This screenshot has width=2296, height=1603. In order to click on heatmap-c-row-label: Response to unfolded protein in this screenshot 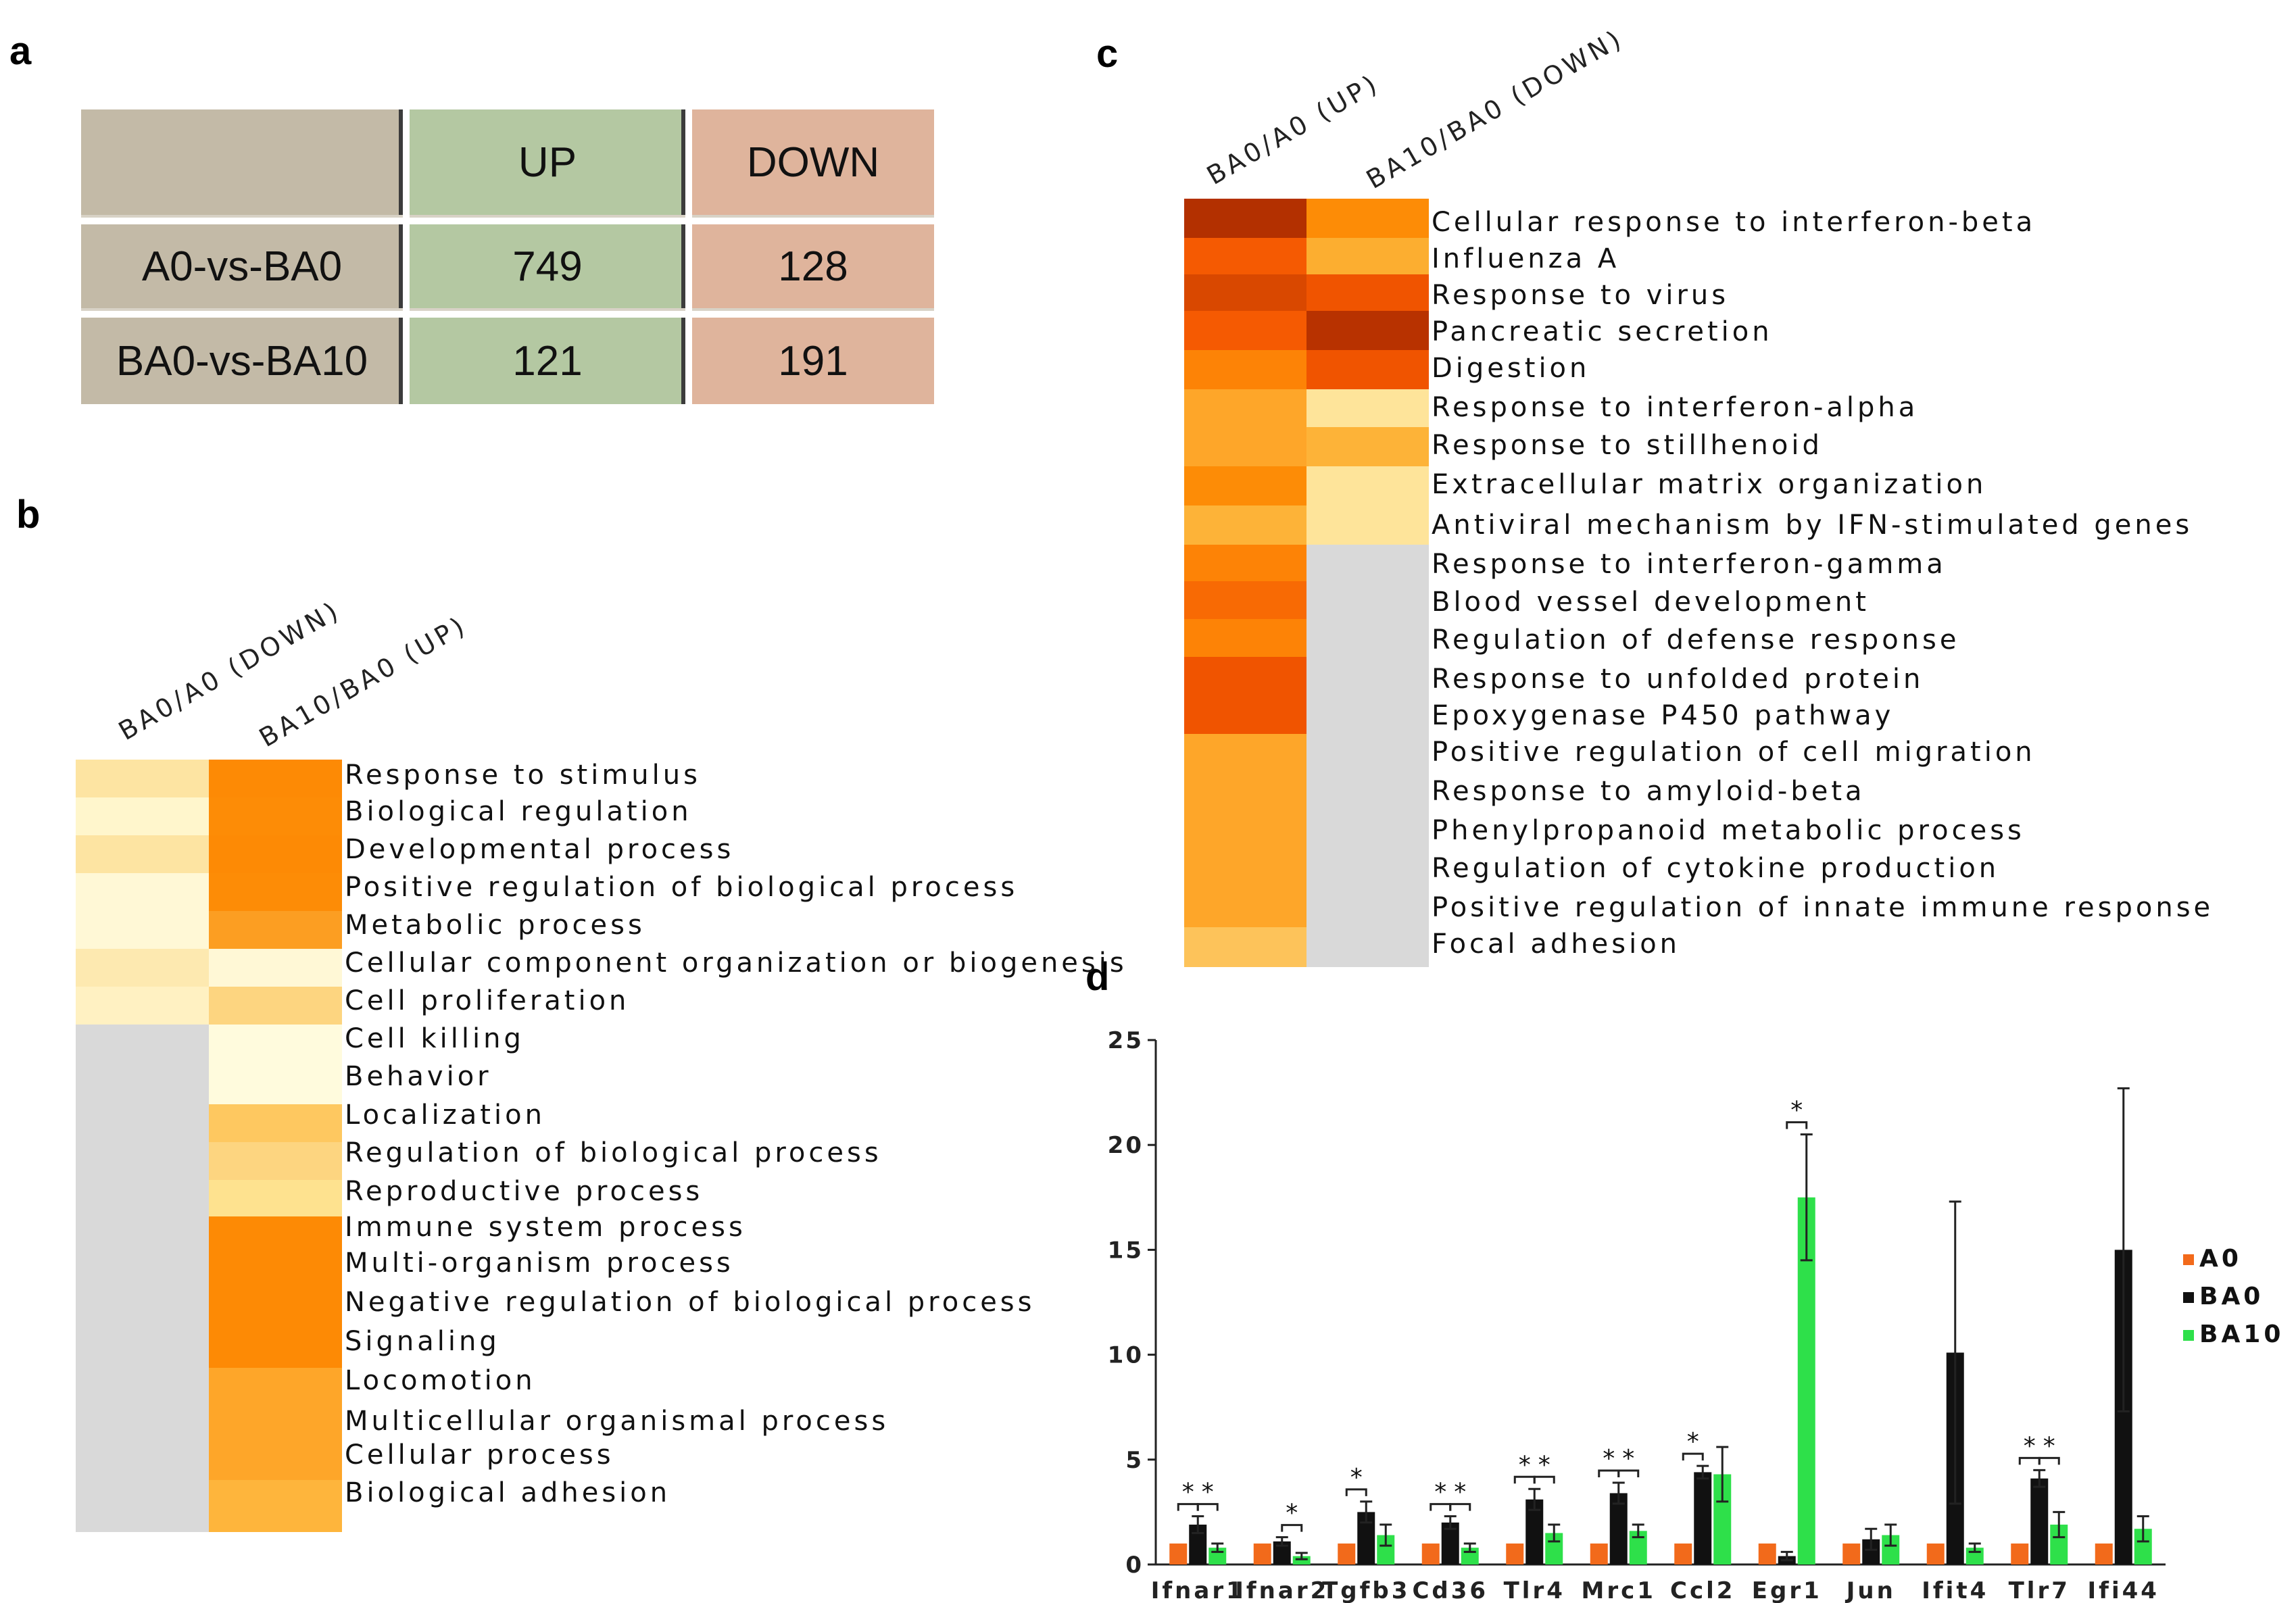, I will do `click(1678, 679)`.